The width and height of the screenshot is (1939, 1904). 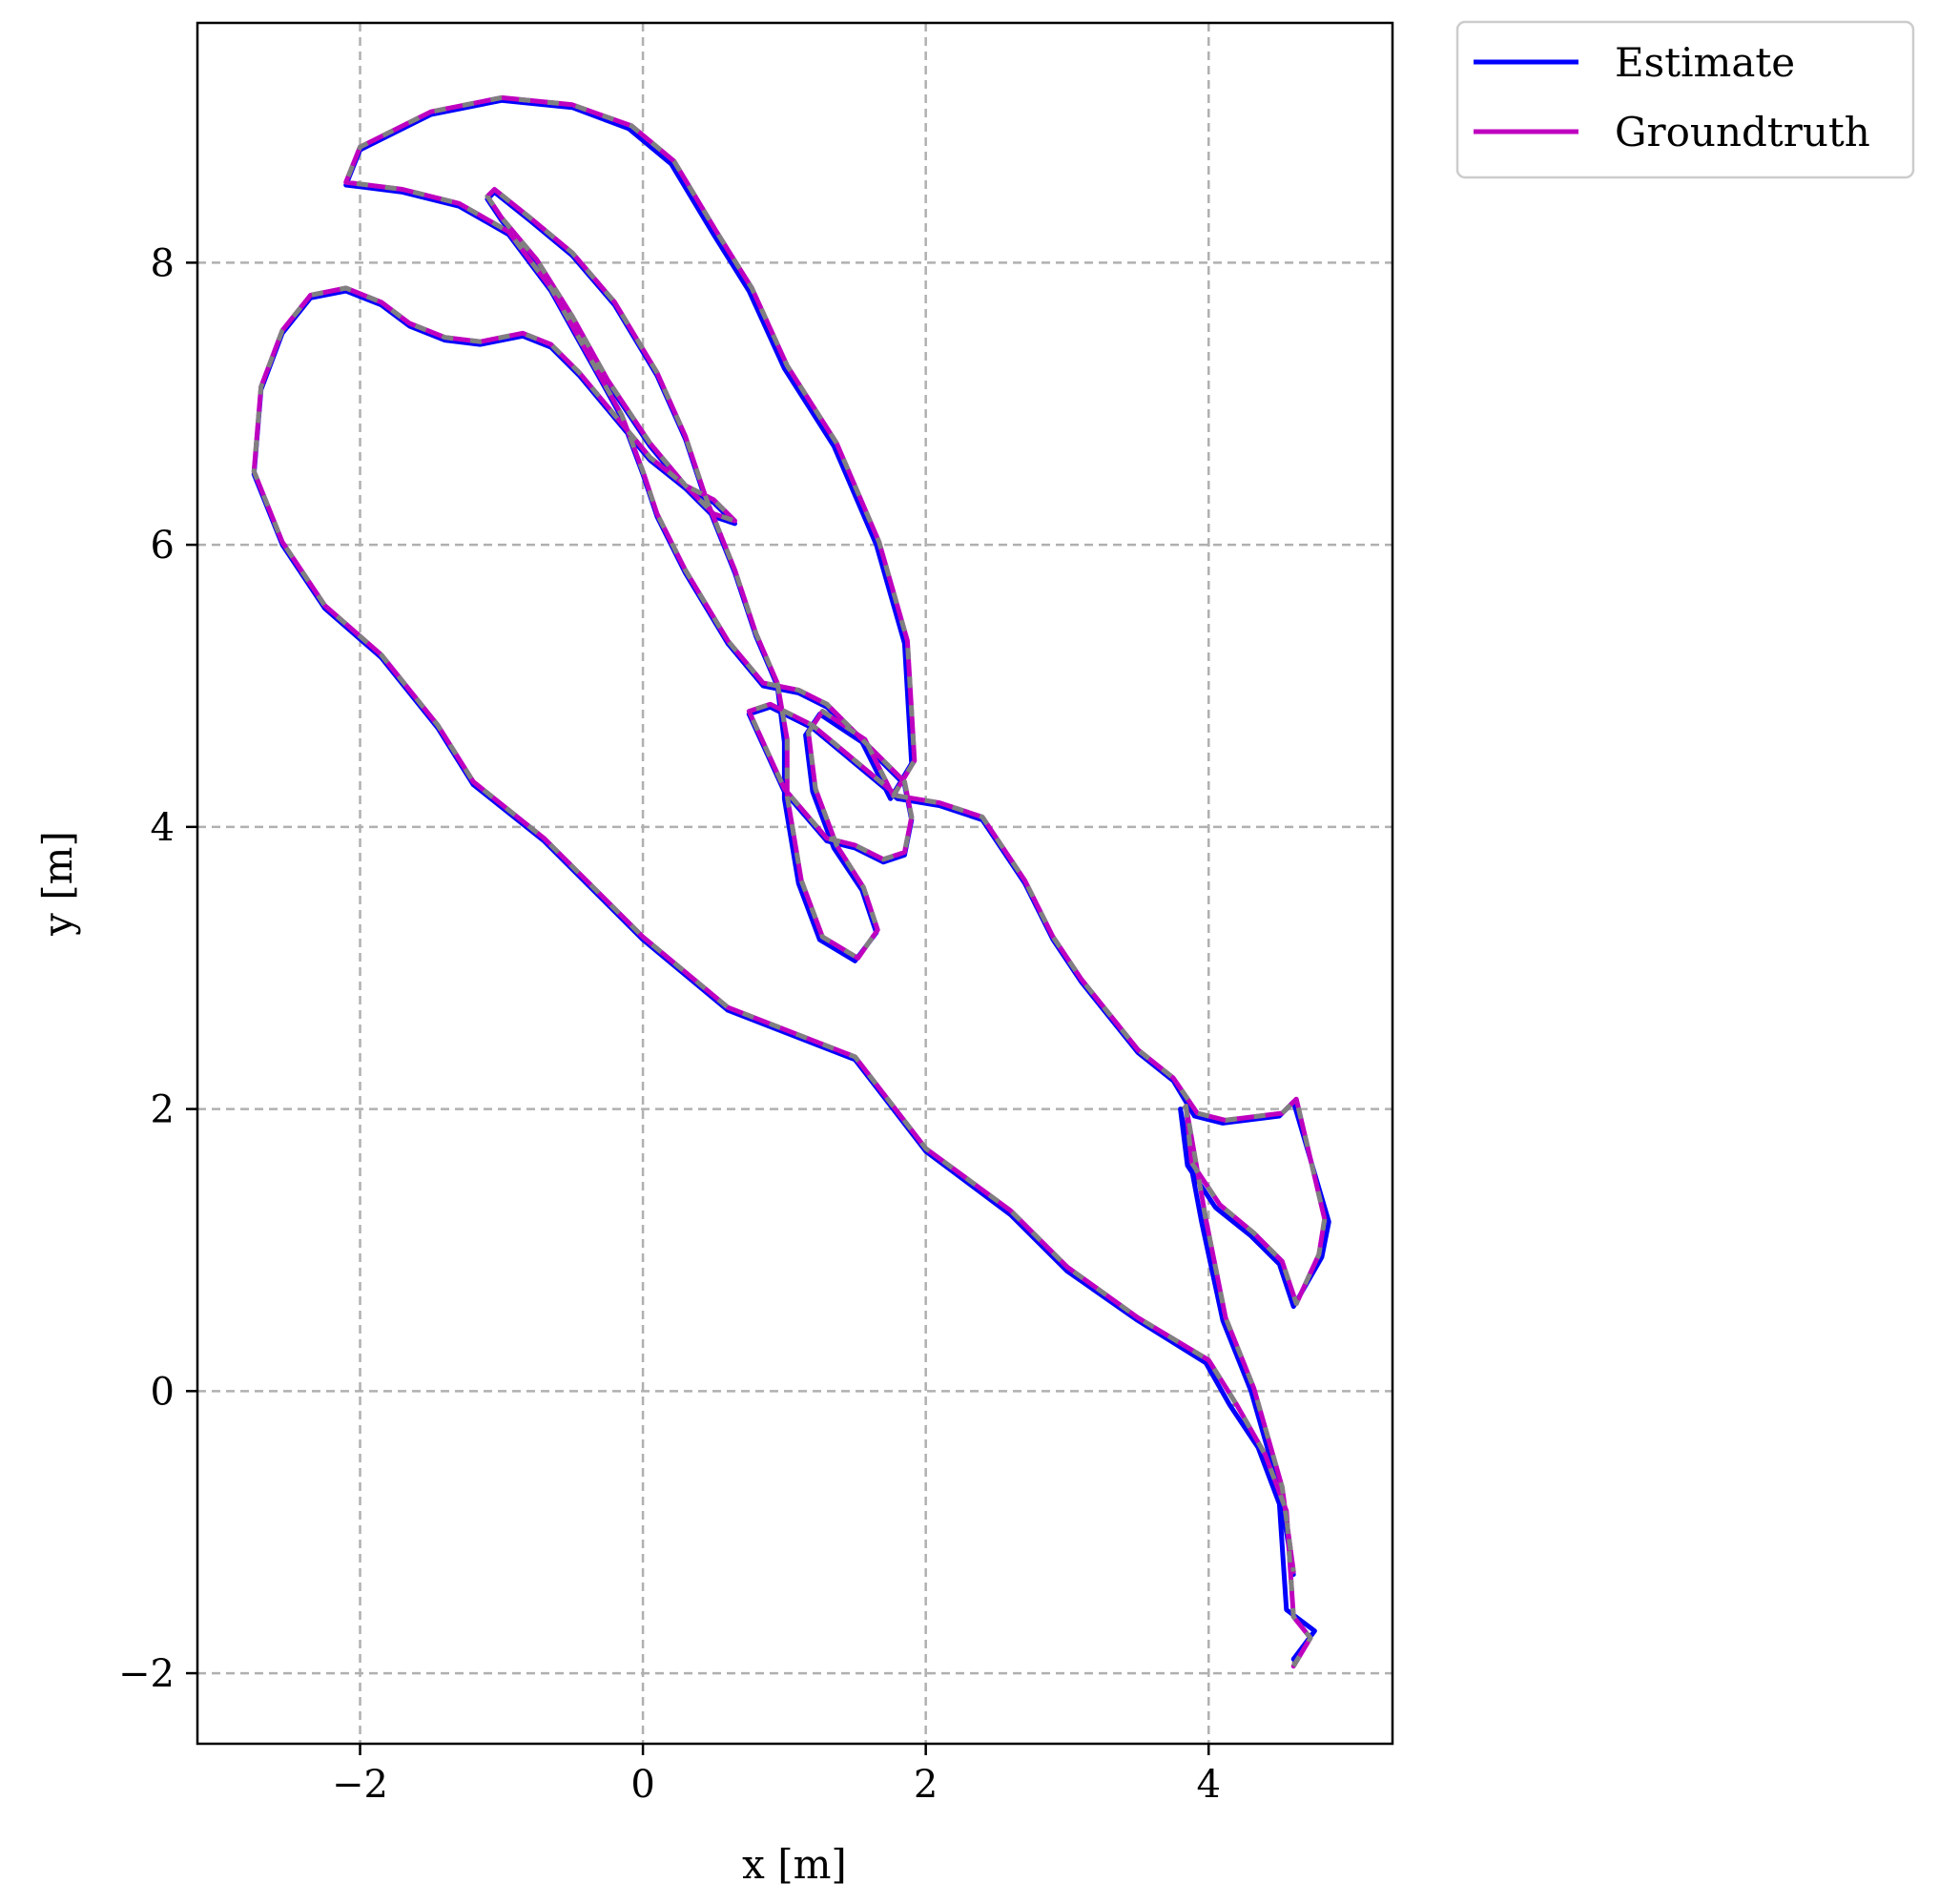 What do you see at coordinates (1685, 99) in the screenshot?
I see `legend: Estimate Groundtruth` at bounding box center [1685, 99].